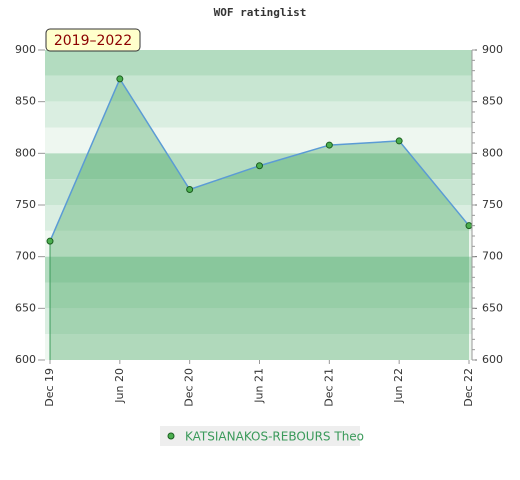 This screenshot has width=520, height=480. I want to click on x-tick-label: Dec 19, so click(49, 387).